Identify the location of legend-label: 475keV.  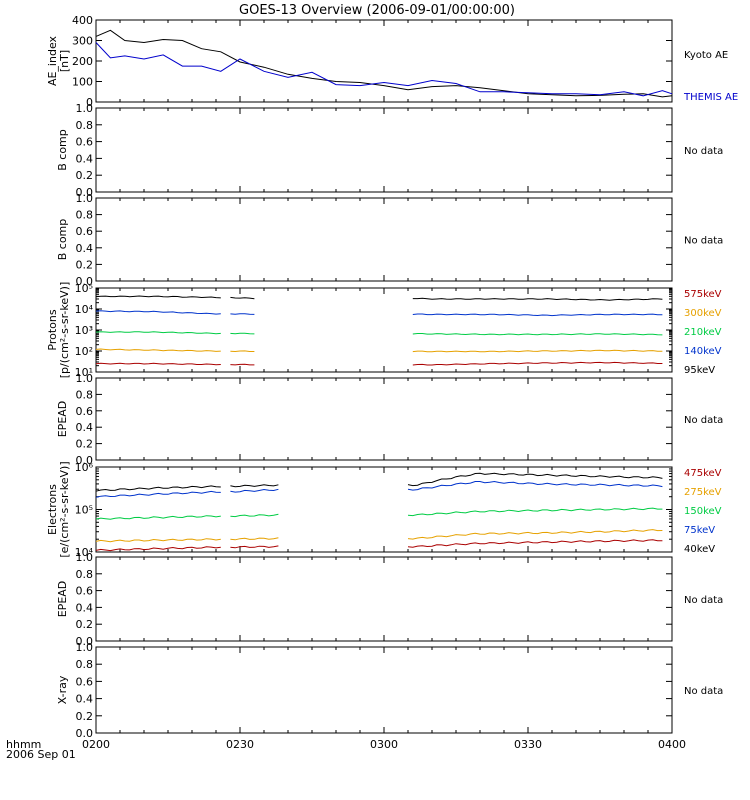
(703, 473).